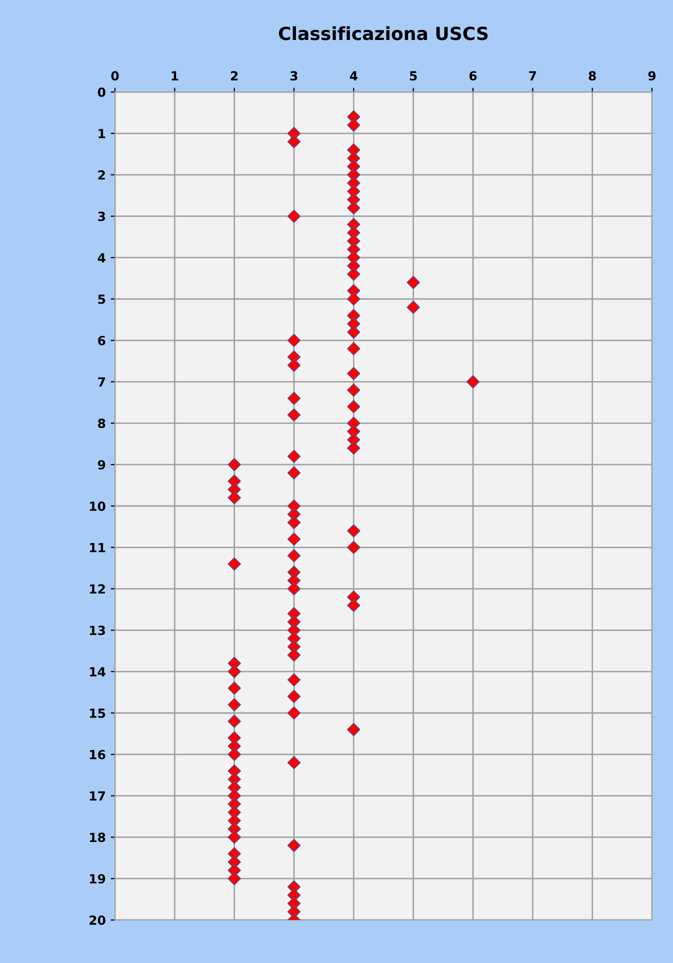  Describe the element at coordinates (354, 75) in the screenshot. I see `x-tick-label: 4` at that location.